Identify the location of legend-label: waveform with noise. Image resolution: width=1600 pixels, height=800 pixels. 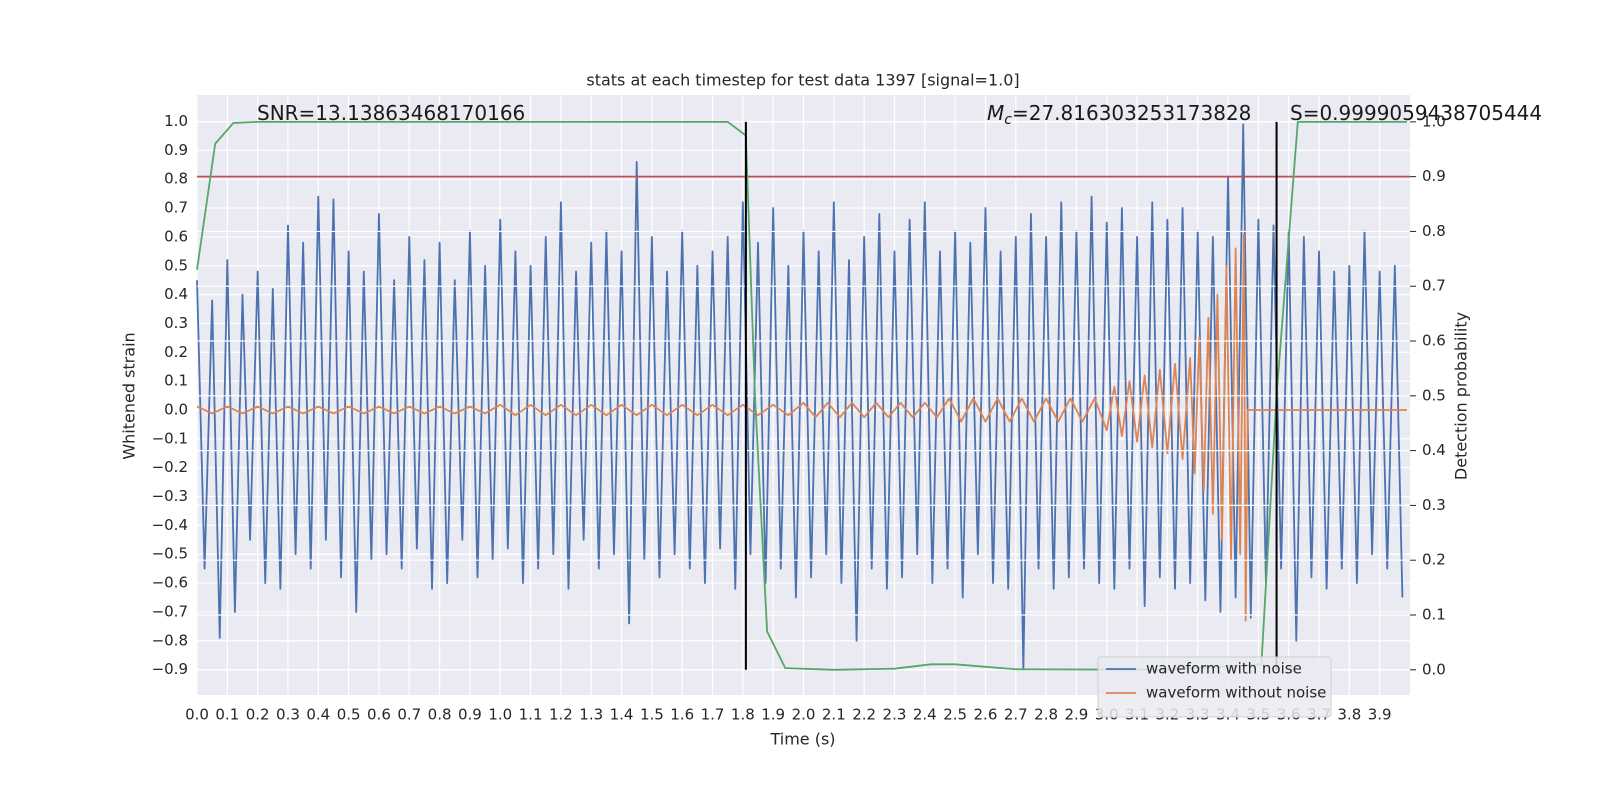
(1224, 669).